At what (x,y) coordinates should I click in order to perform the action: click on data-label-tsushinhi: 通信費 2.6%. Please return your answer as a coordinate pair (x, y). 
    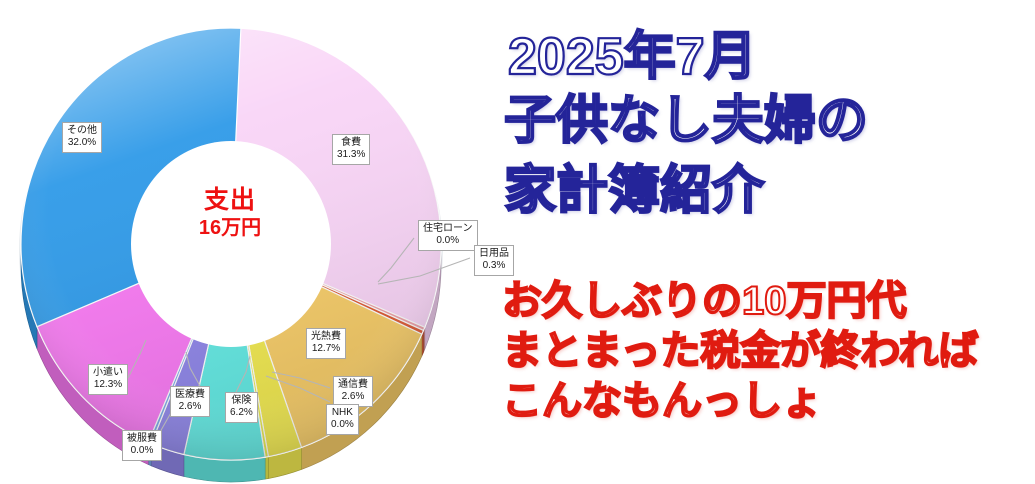
    Looking at the image, I should click on (353, 391).